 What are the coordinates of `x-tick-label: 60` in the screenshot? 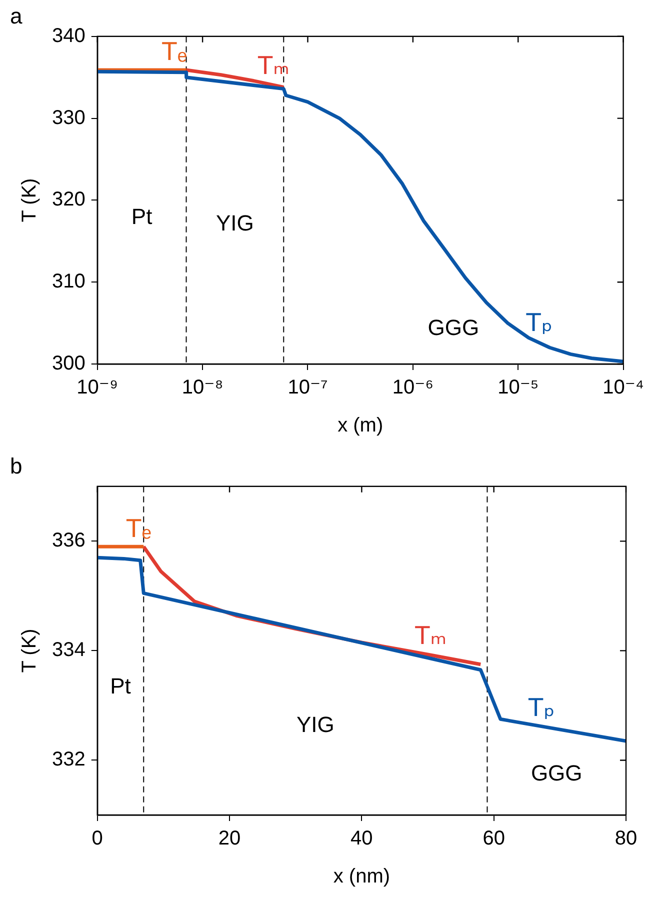 It's located at (493, 839).